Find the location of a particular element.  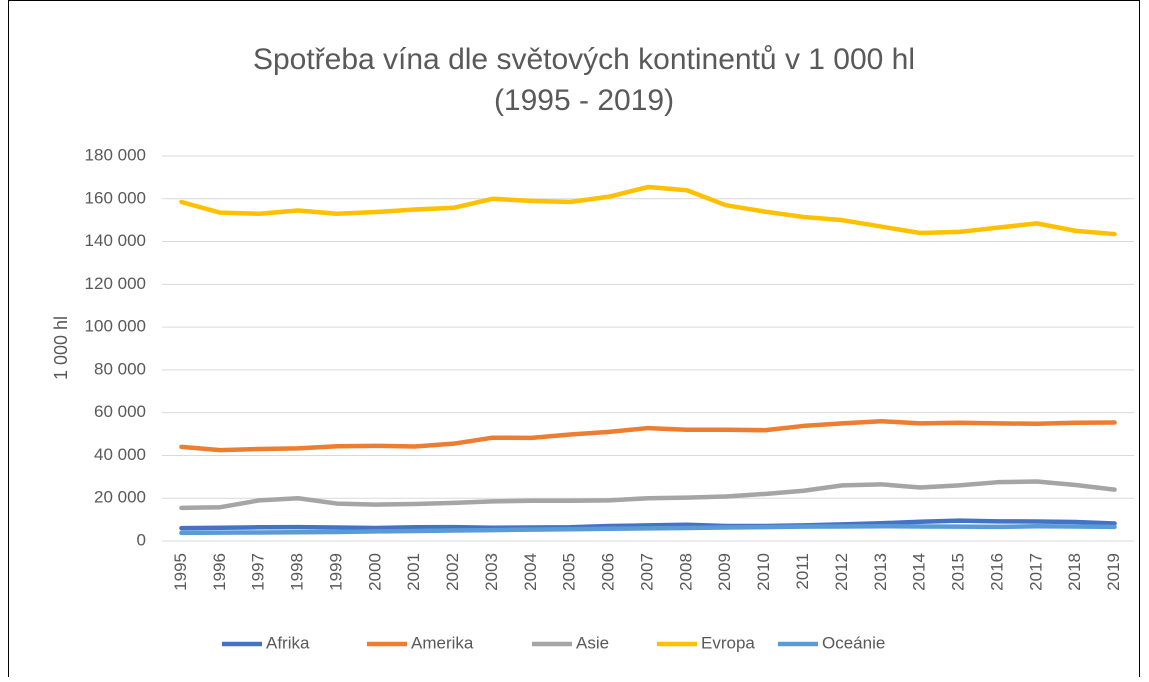

x-tick-label: 1996 is located at coordinates (219, 572).